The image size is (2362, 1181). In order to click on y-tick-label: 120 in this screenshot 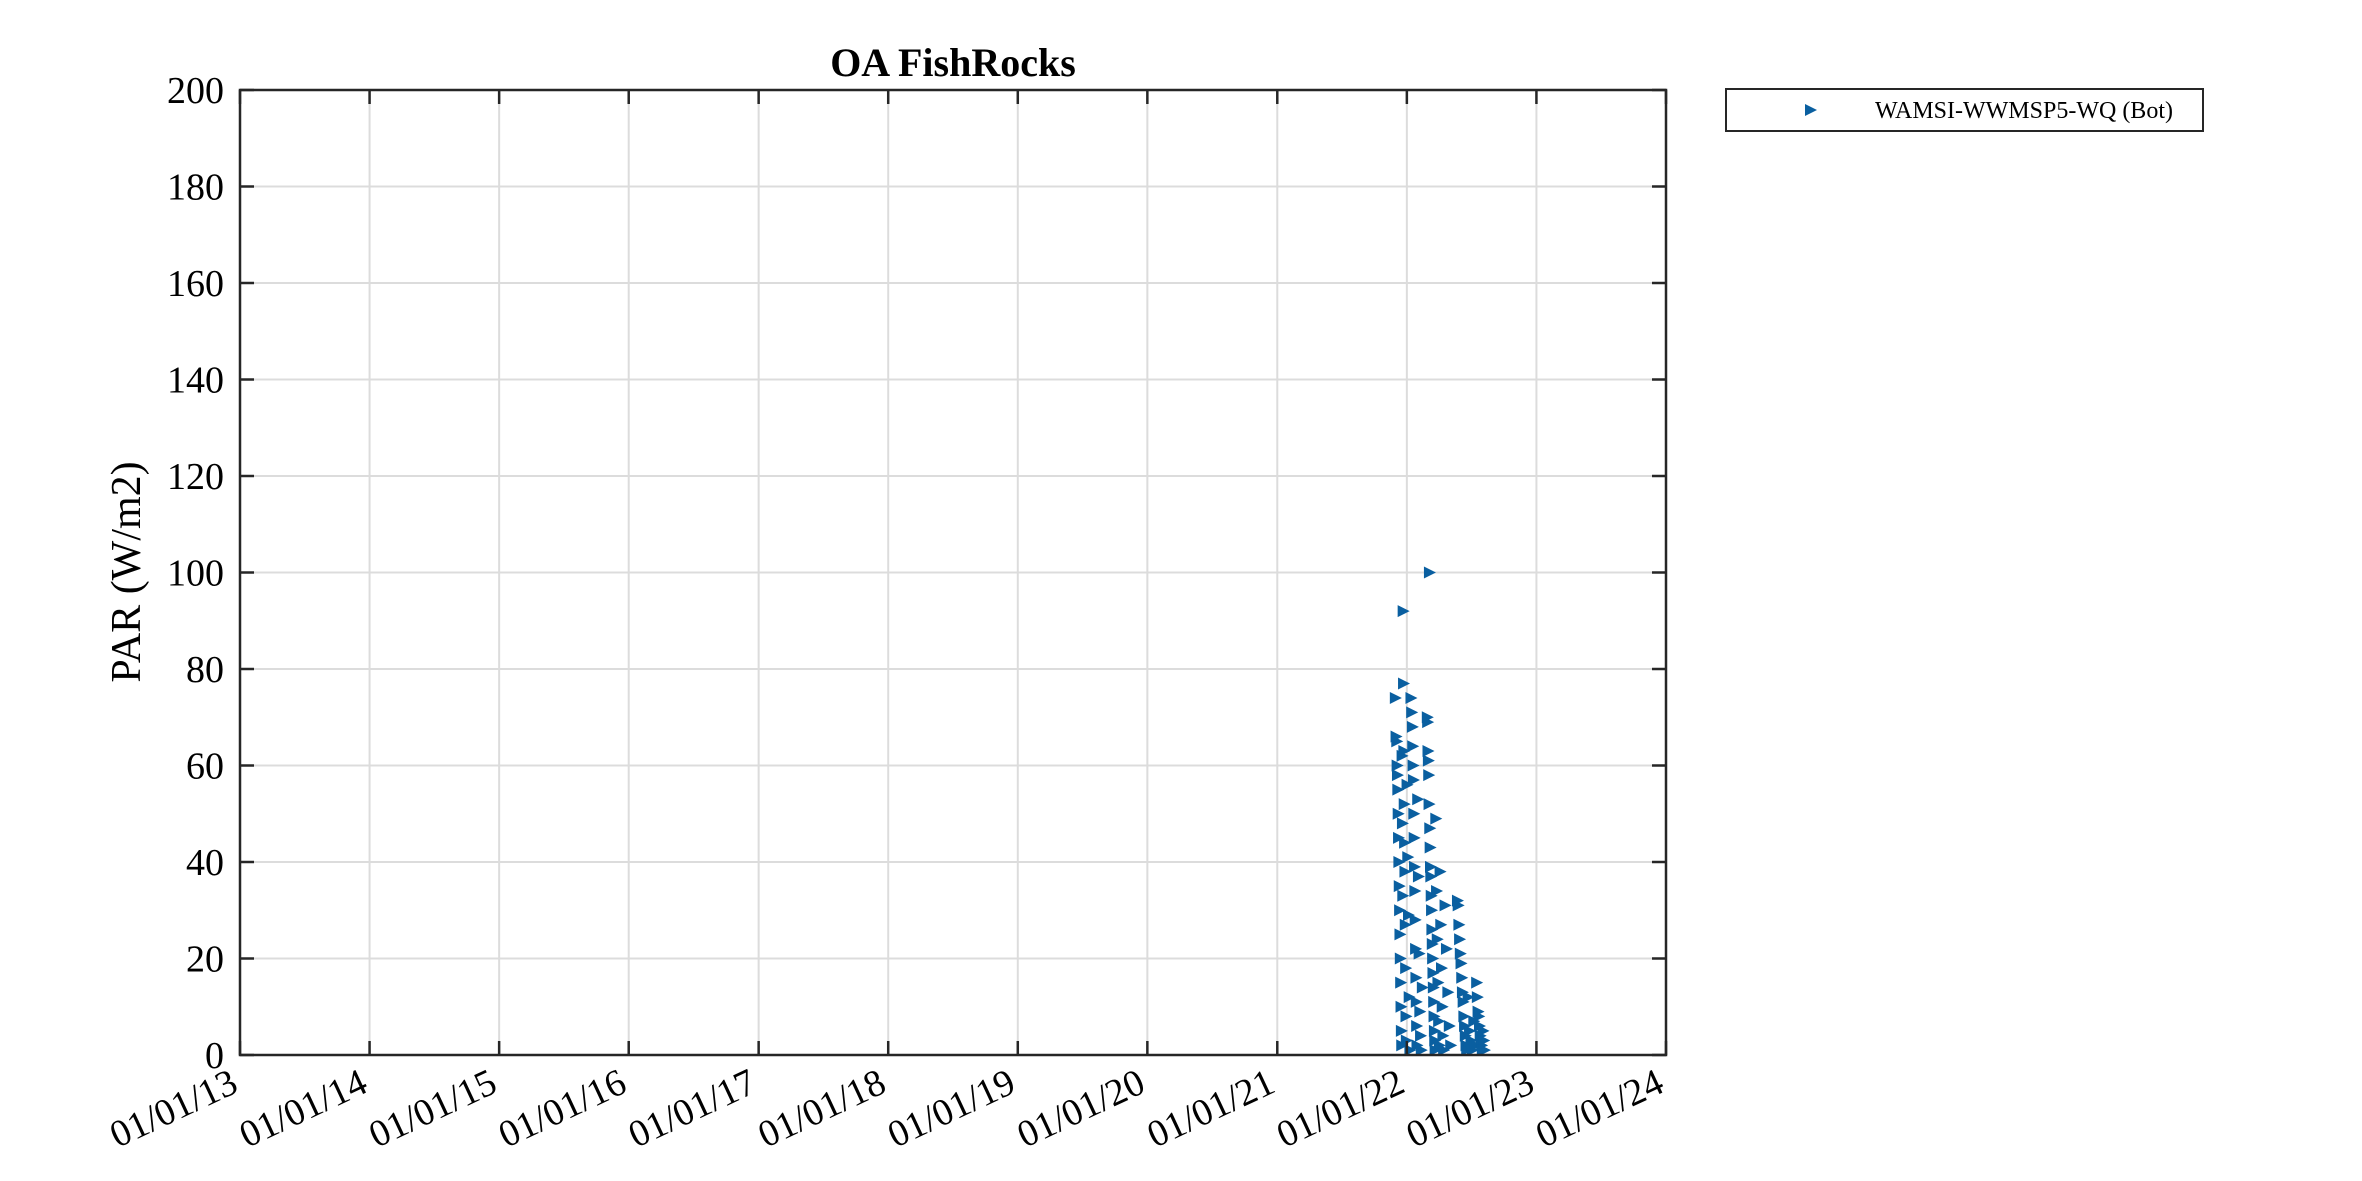, I will do `click(195, 477)`.